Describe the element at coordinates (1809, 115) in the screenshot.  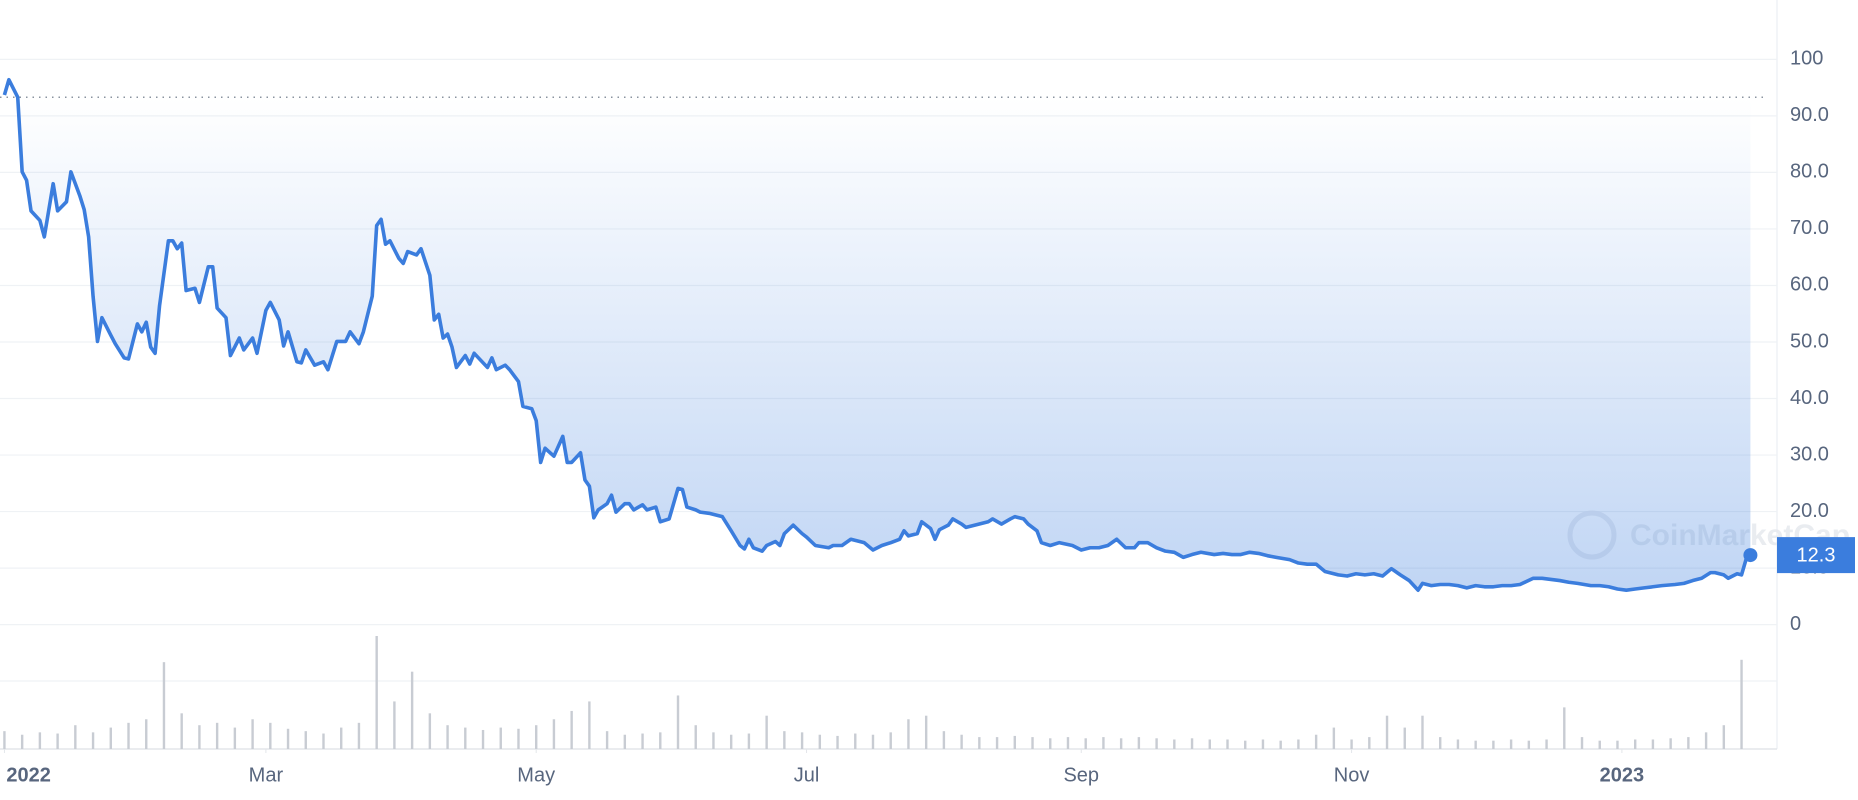
I see `y-tick-label: 90.0` at that location.